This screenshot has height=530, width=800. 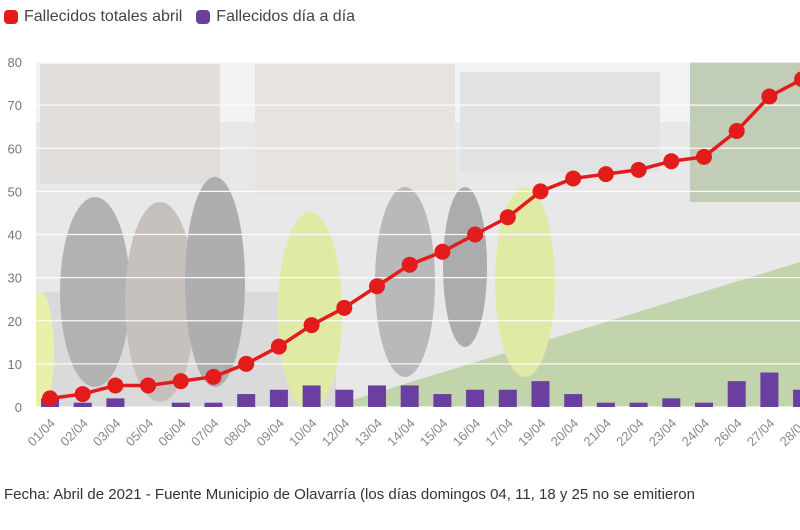 What do you see at coordinates (15, 278) in the screenshot?
I see `y-tick-label: 30` at bounding box center [15, 278].